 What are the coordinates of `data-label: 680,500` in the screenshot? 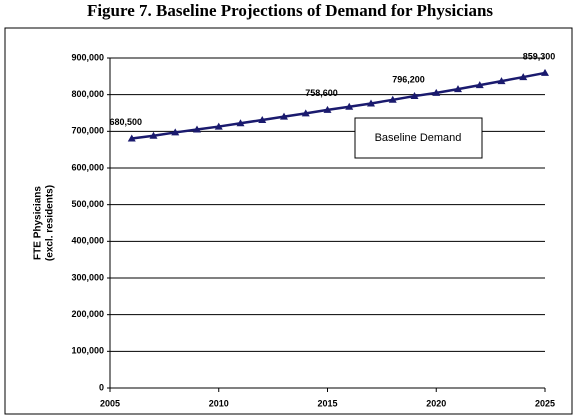 It's located at (125, 122).